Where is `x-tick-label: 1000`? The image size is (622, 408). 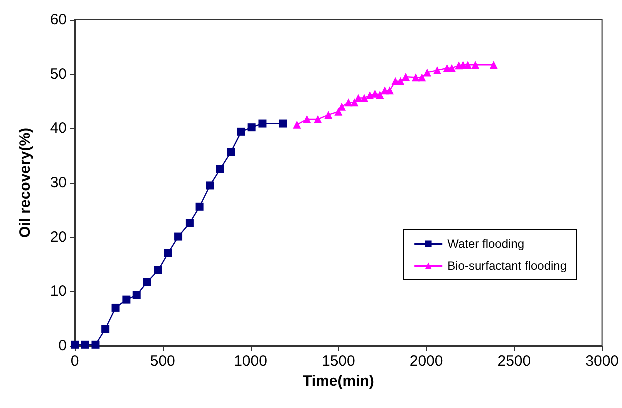
x-tick-label: 1000 is located at coordinates (251, 361).